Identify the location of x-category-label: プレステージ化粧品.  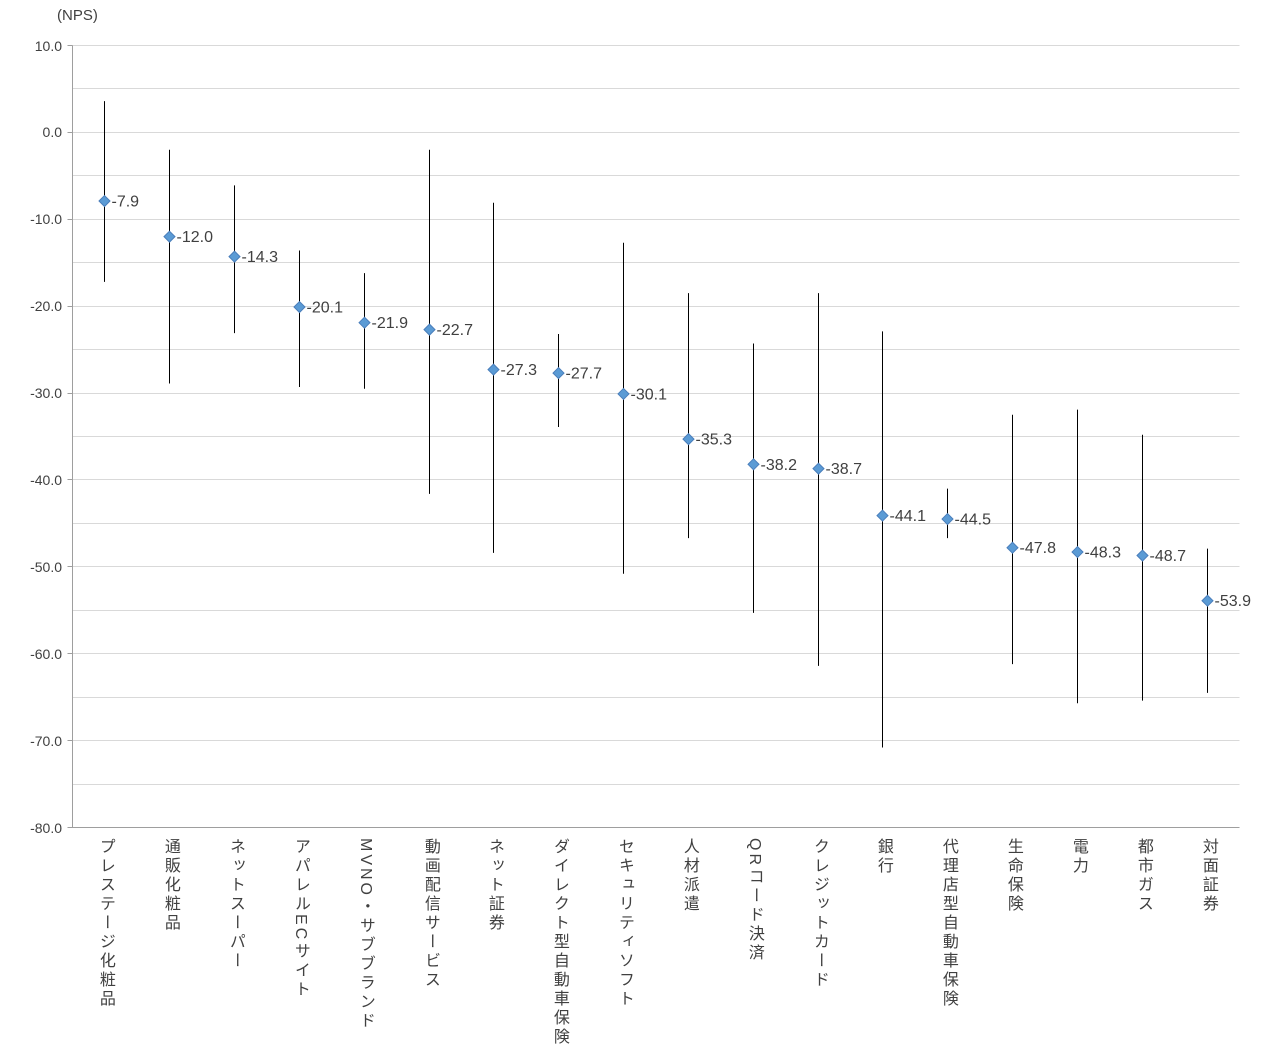
(105, 923).